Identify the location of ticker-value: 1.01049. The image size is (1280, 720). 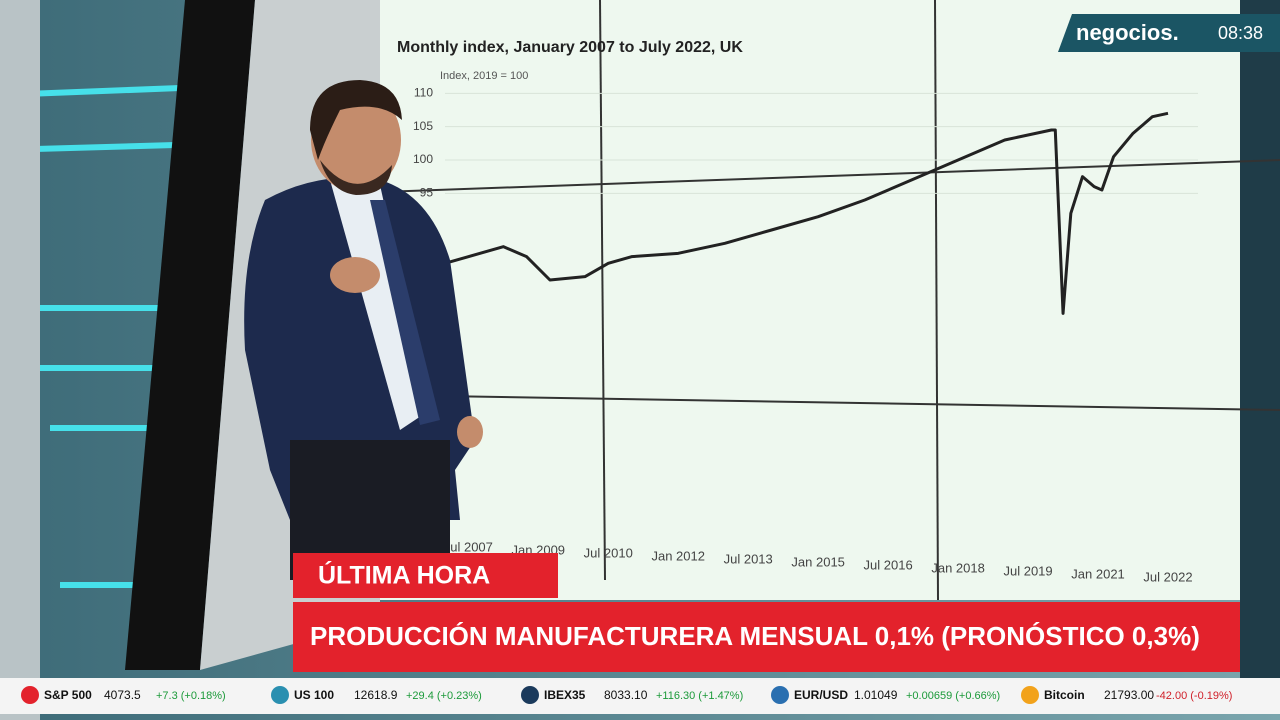
(876, 695).